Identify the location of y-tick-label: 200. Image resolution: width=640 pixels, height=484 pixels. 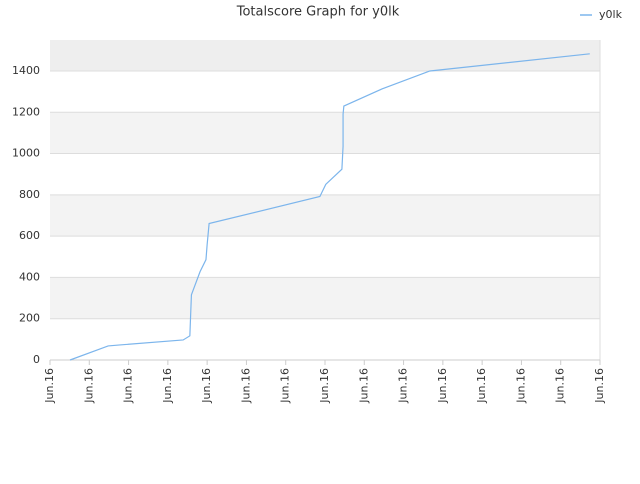
(29, 318).